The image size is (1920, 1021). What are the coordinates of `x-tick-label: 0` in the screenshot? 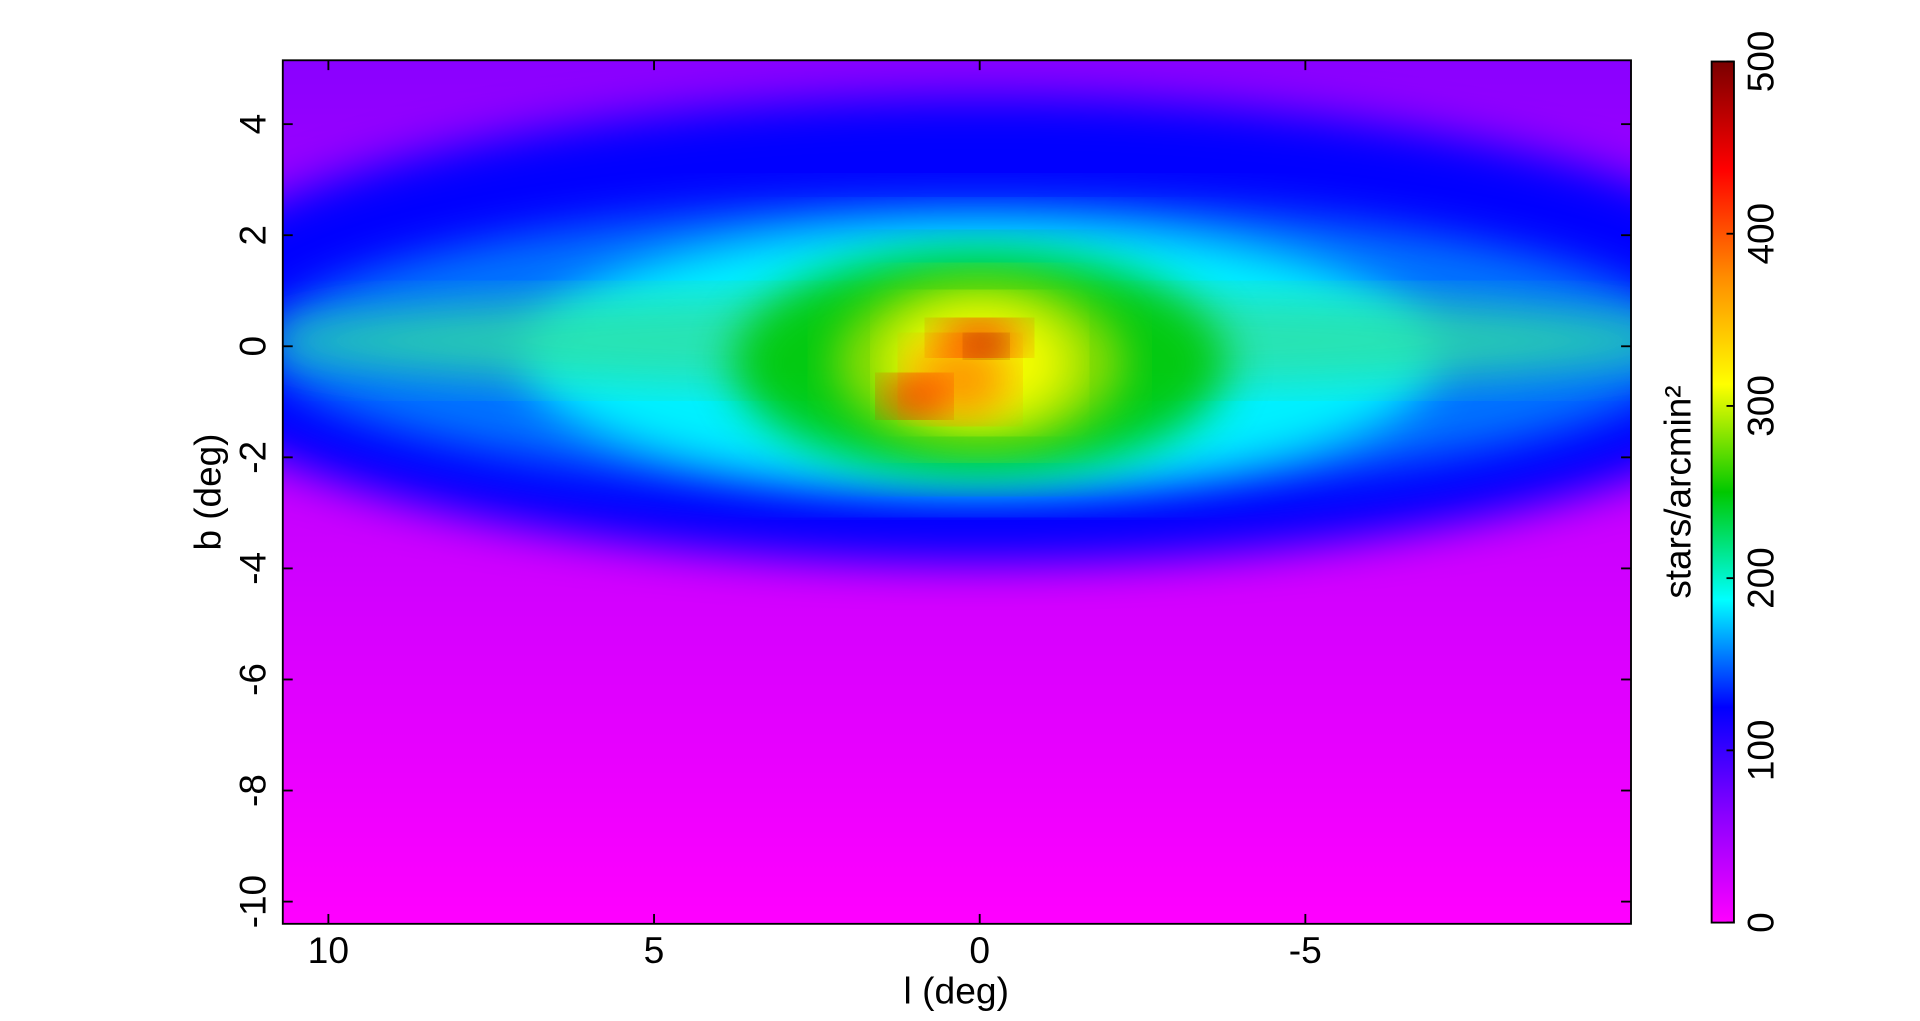 It's located at (979, 950).